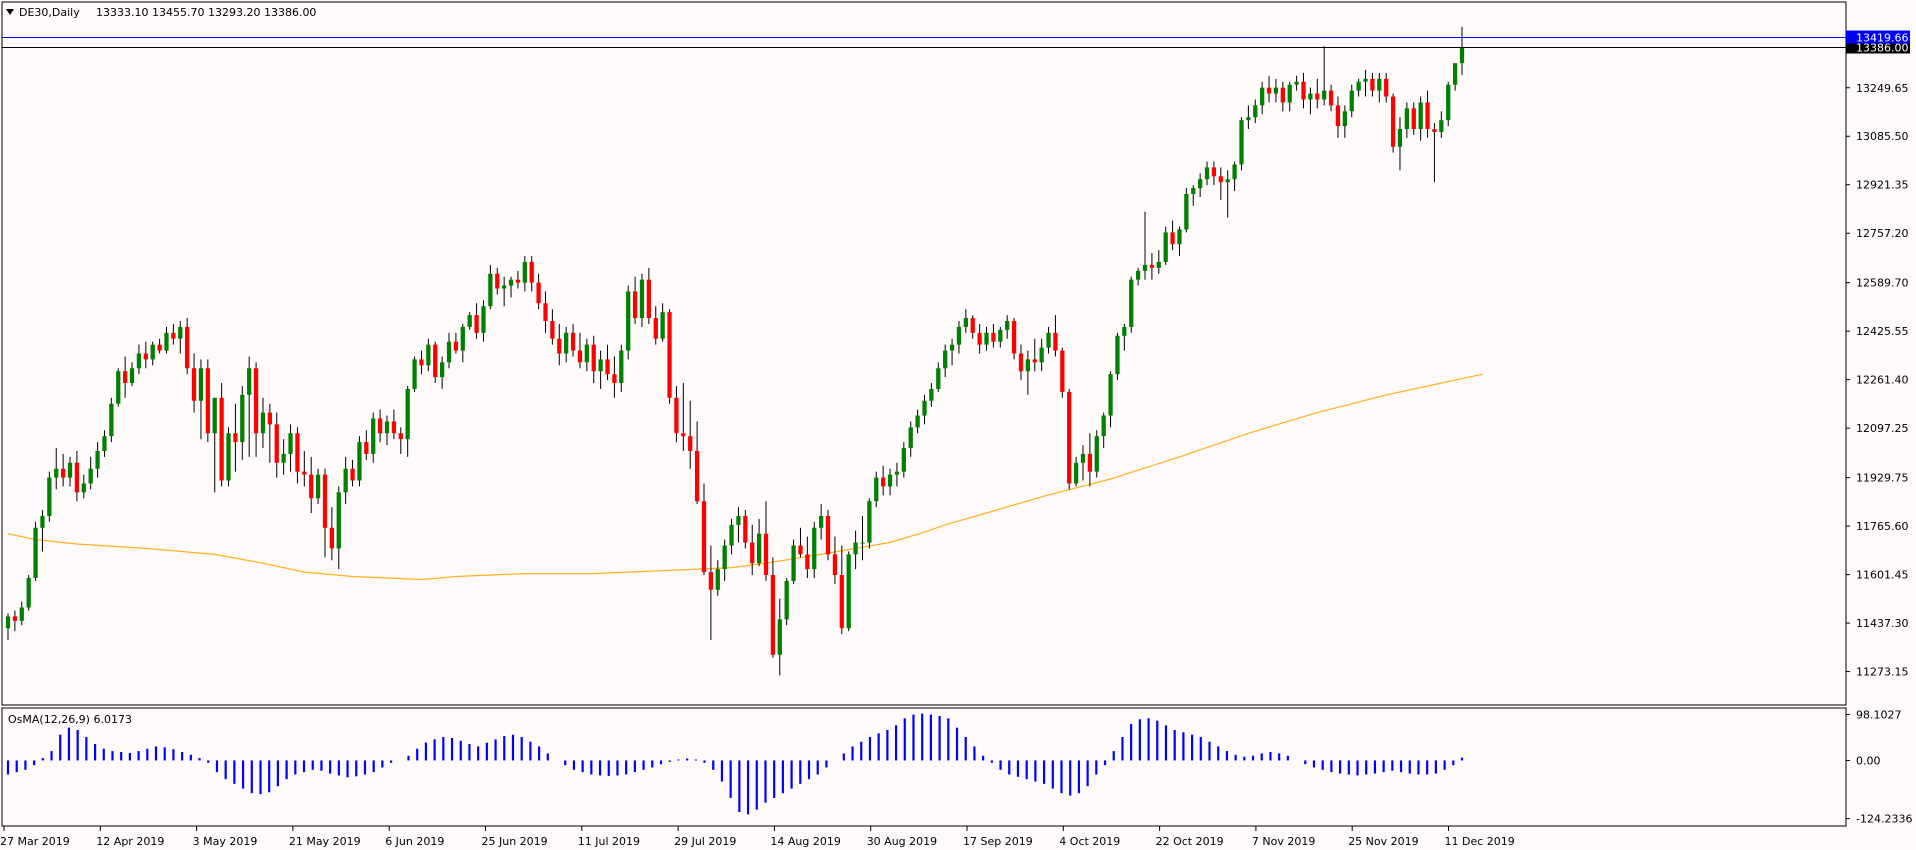 The image size is (1916, 850). What do you see at coordinates (206, 12) in the screenshot?
I see `chart-ohlc: 13333.10 13455.70 13293.20 13386.00` at bounding box center [206, 12].